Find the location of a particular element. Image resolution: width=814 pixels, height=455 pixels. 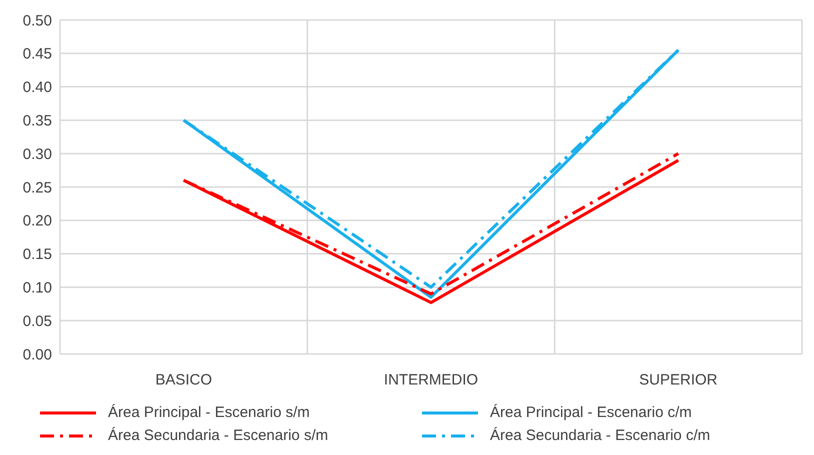

x-tick-label: SUPERIOR is located at coordinates (678, 380).